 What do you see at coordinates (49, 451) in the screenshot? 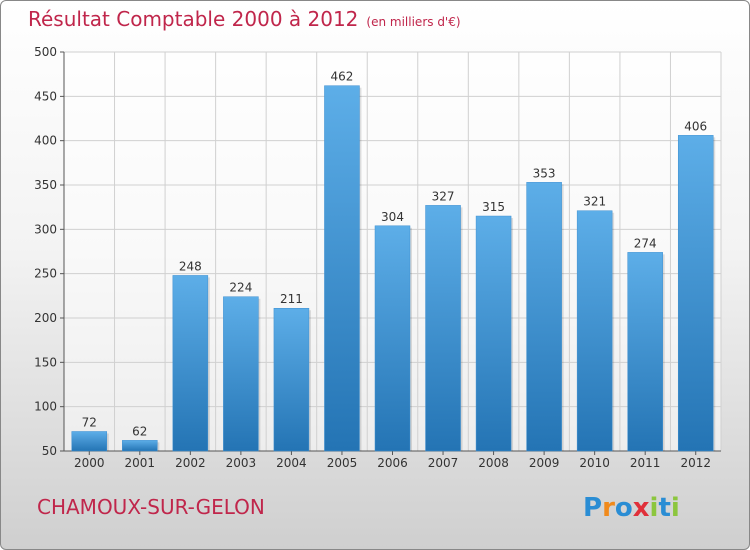
I see `y-tick-label: 50` at bounding box center [49, 451].